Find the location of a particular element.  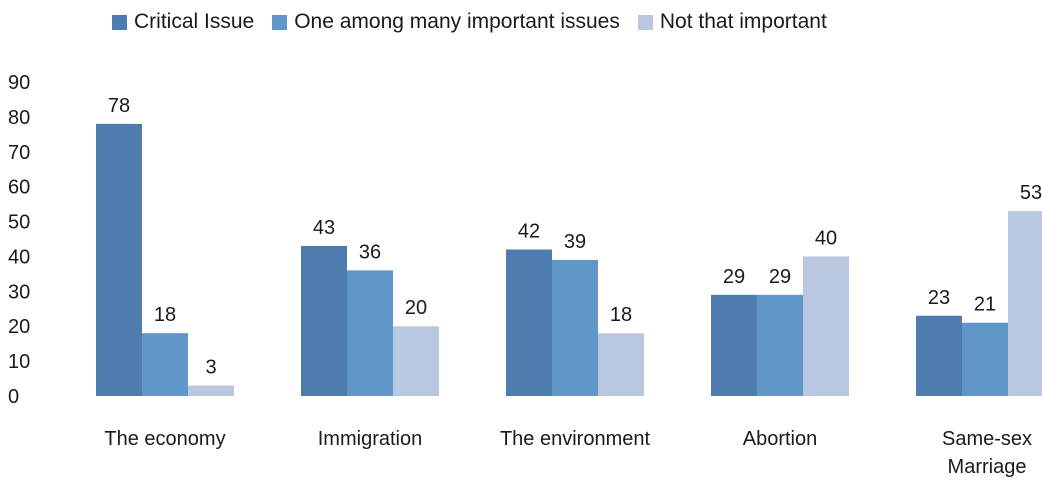

bar-immigration-one-among-many-important-issues is located at coordinates (370, 333).